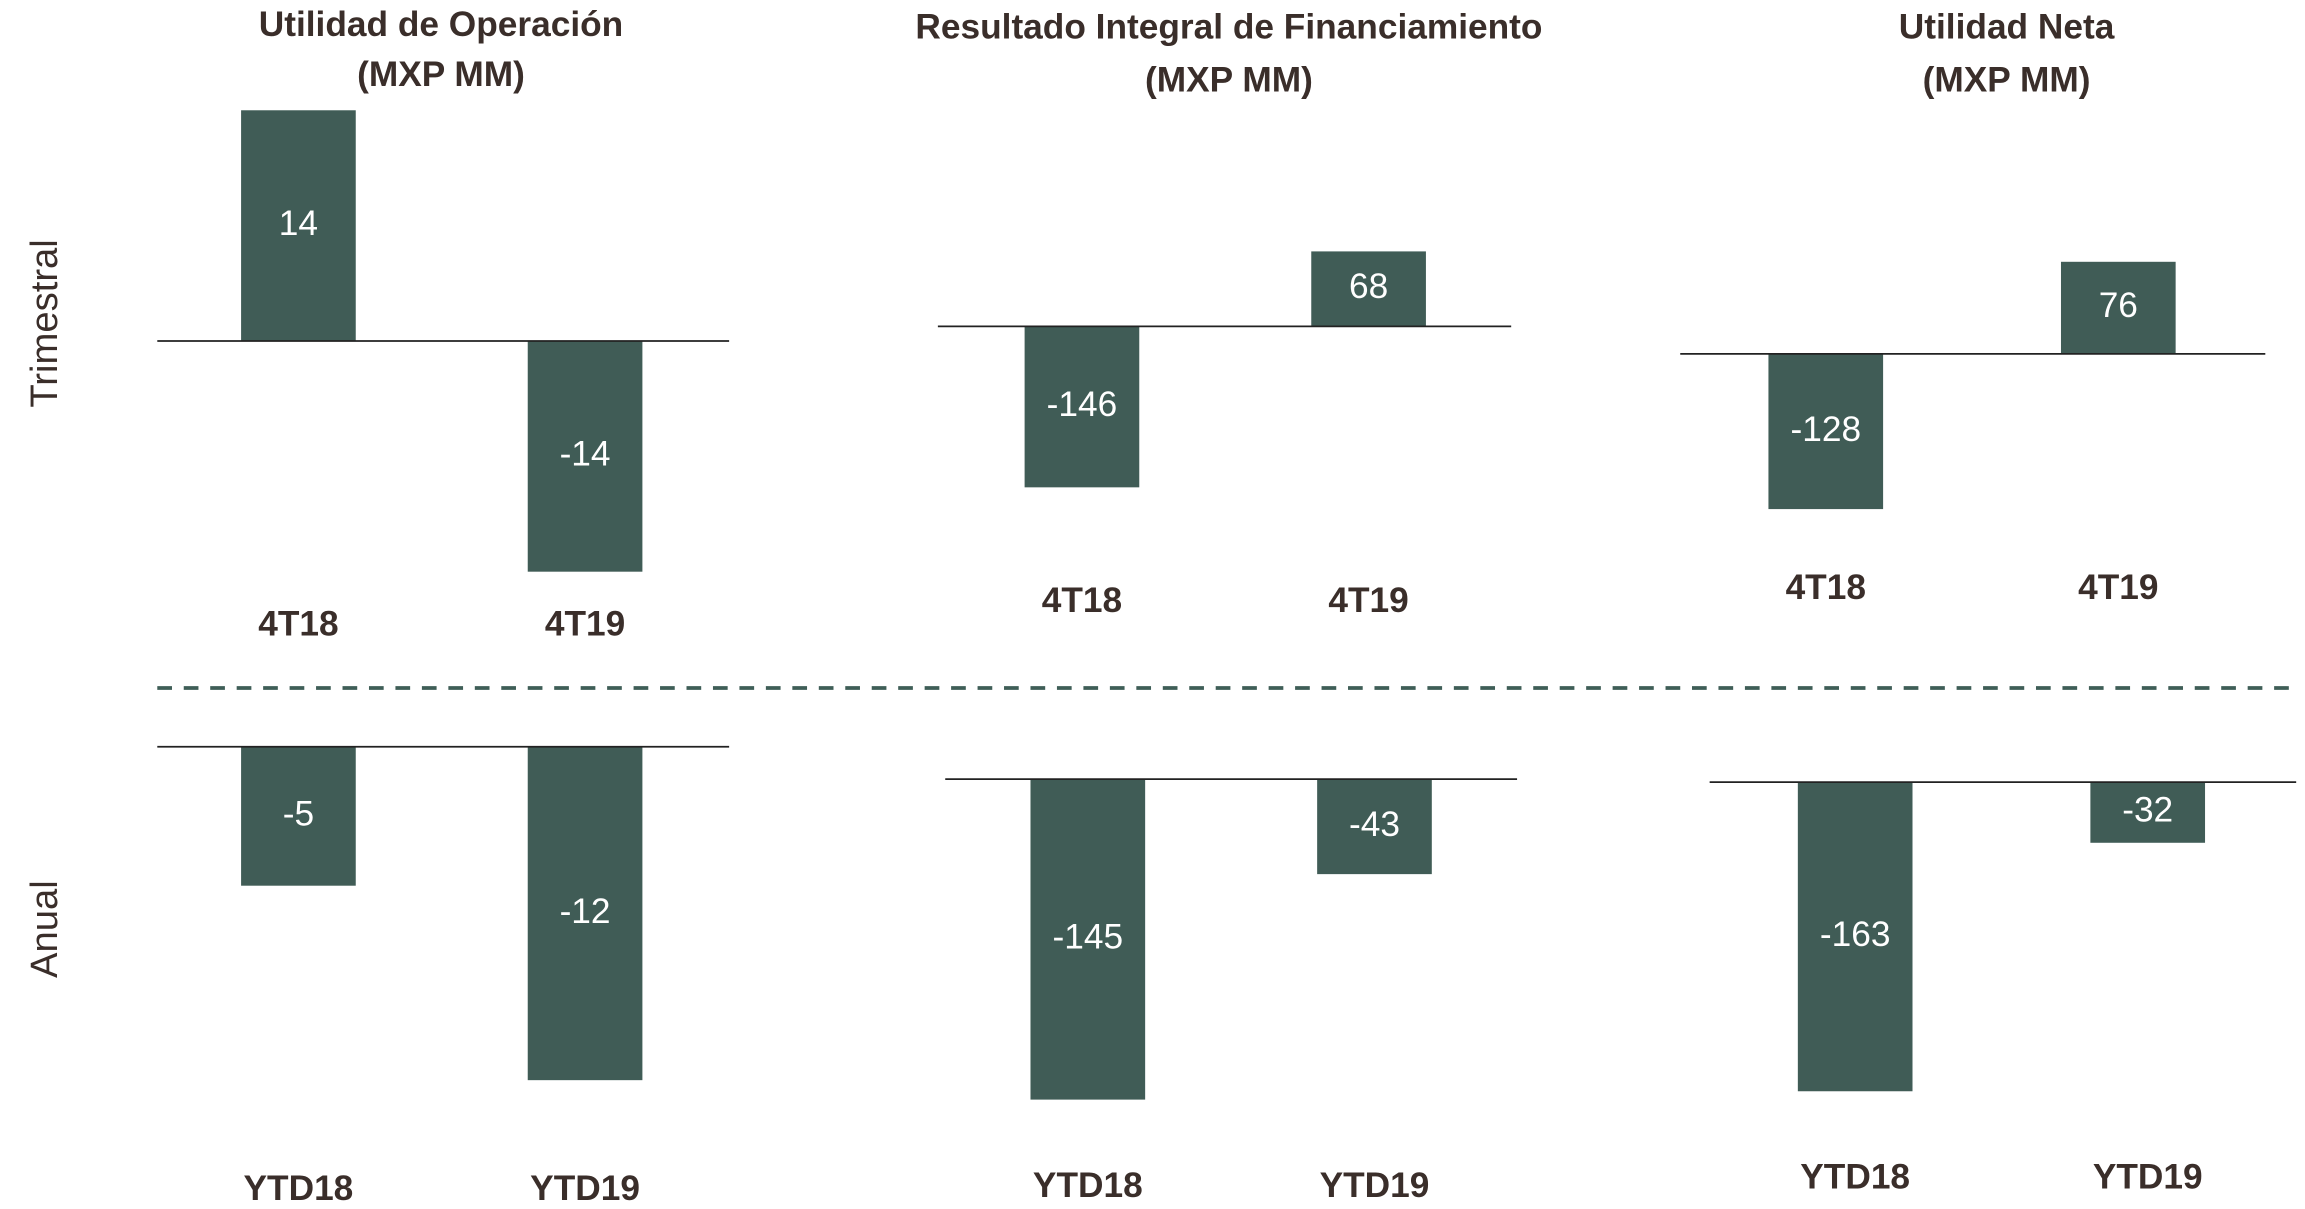 The image size is (2305, 1209). I want to click on value-label: -32, so click(2147, 810).